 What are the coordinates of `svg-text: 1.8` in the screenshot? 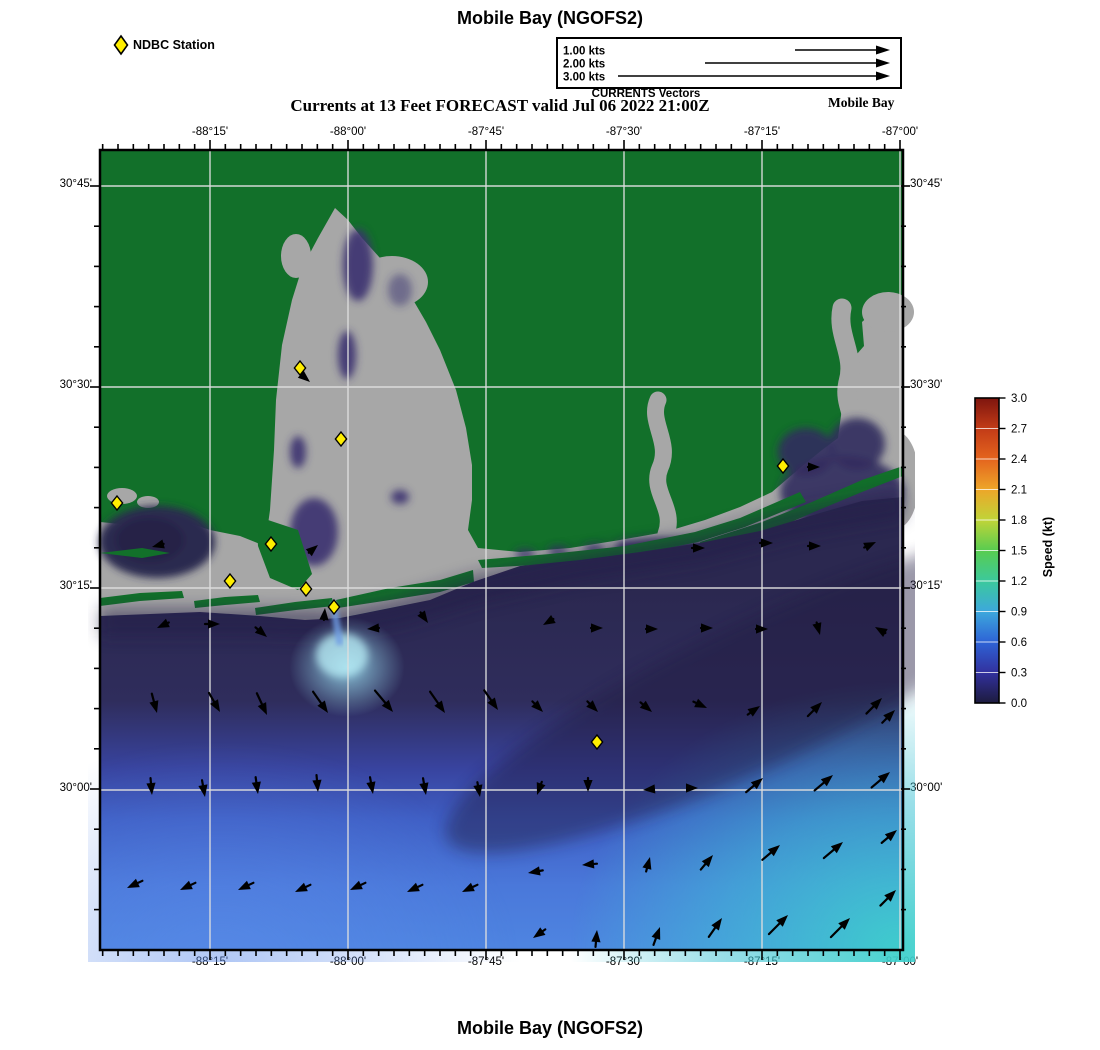 It's located at (1019, 521).